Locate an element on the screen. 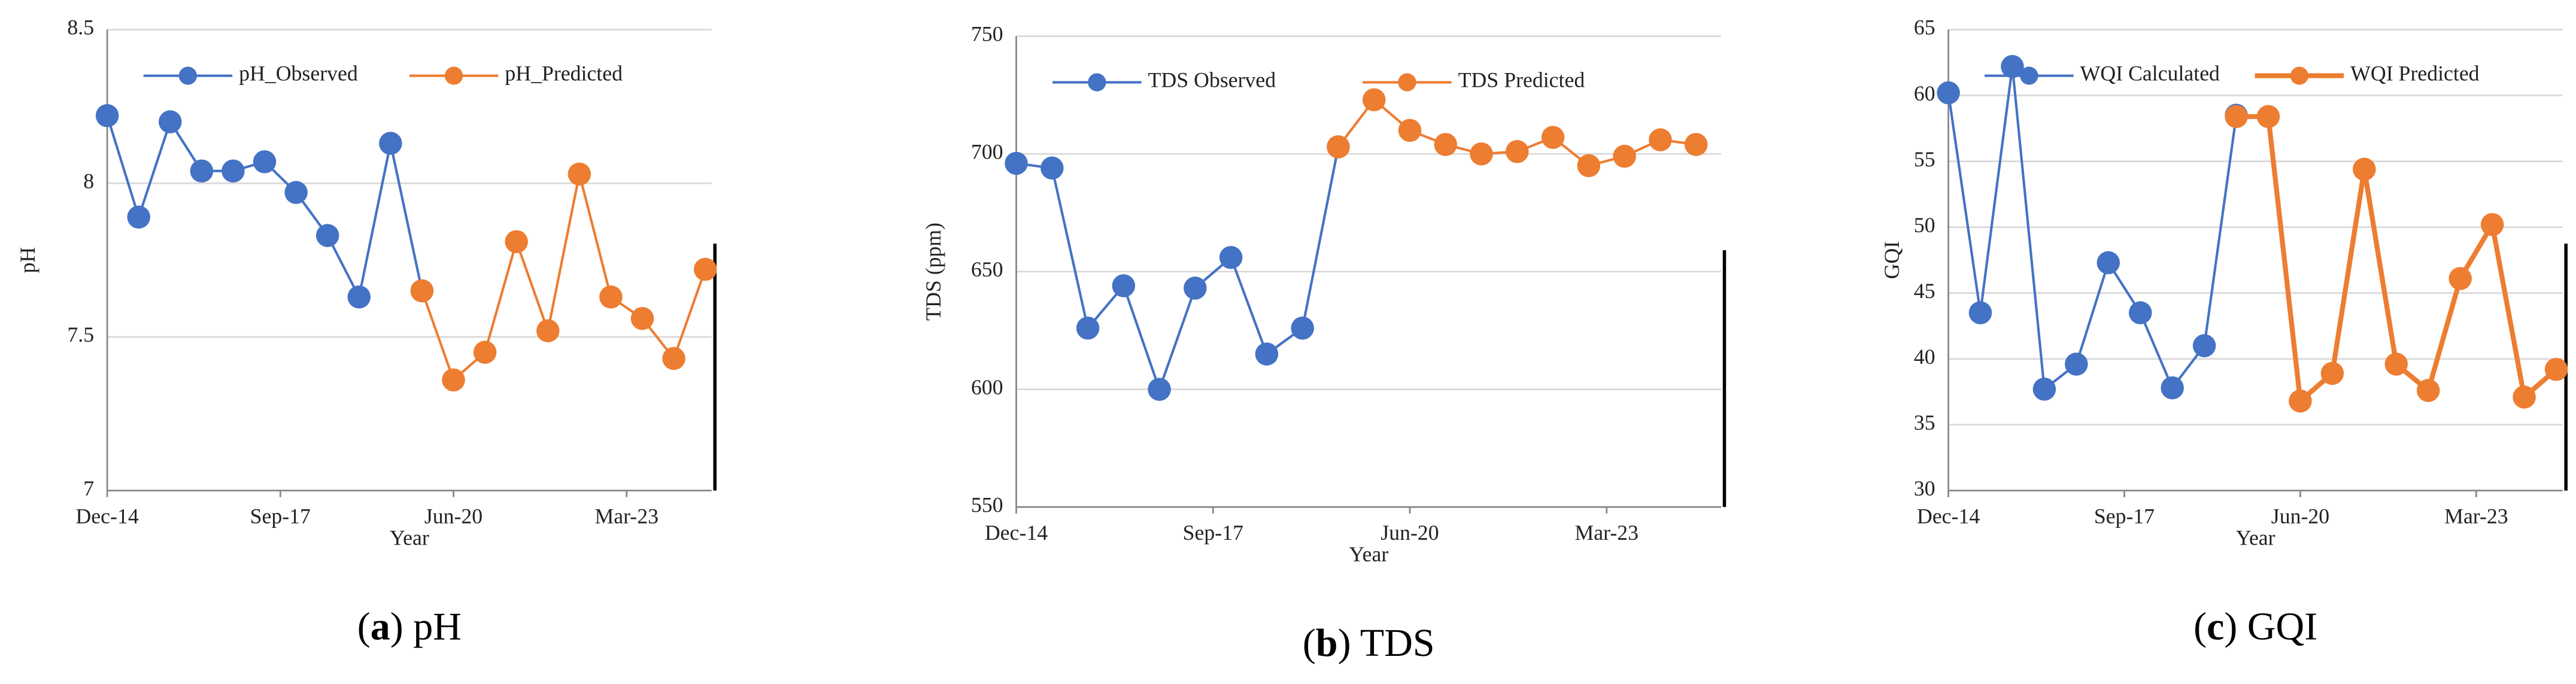 The height and width of the screenshot is (684, 2576). caption: (a) pH is located at coordinates (409, 627).